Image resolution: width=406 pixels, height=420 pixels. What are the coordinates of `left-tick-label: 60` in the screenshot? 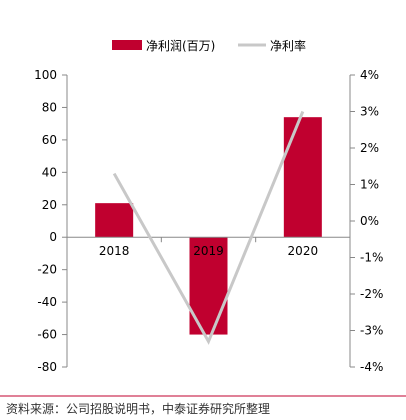 It's located at (49, 140).